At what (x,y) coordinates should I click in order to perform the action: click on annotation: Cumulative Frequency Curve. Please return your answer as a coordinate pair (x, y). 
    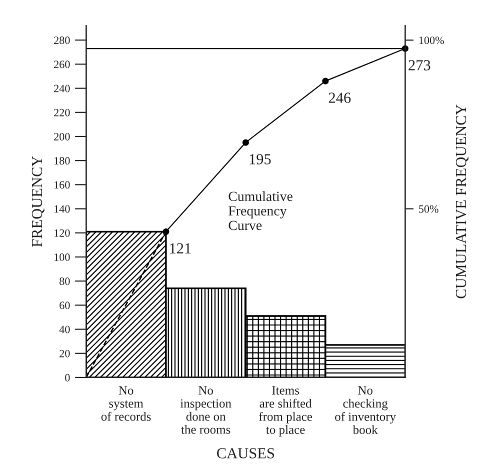
    Looking at the image, I should click on (260, 210).